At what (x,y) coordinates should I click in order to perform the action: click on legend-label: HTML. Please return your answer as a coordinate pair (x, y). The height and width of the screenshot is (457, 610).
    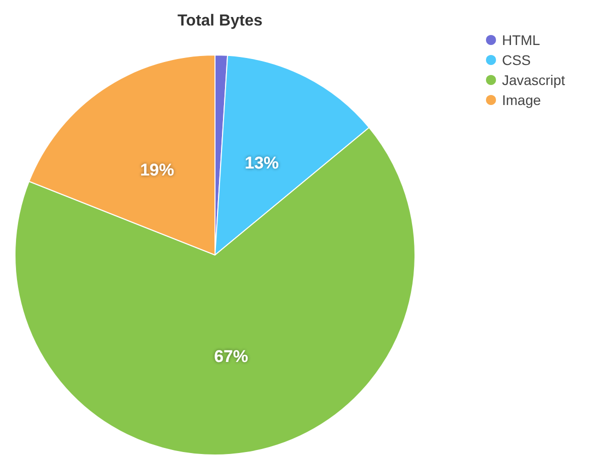
    Looking at the image, I should click on (521, 40).